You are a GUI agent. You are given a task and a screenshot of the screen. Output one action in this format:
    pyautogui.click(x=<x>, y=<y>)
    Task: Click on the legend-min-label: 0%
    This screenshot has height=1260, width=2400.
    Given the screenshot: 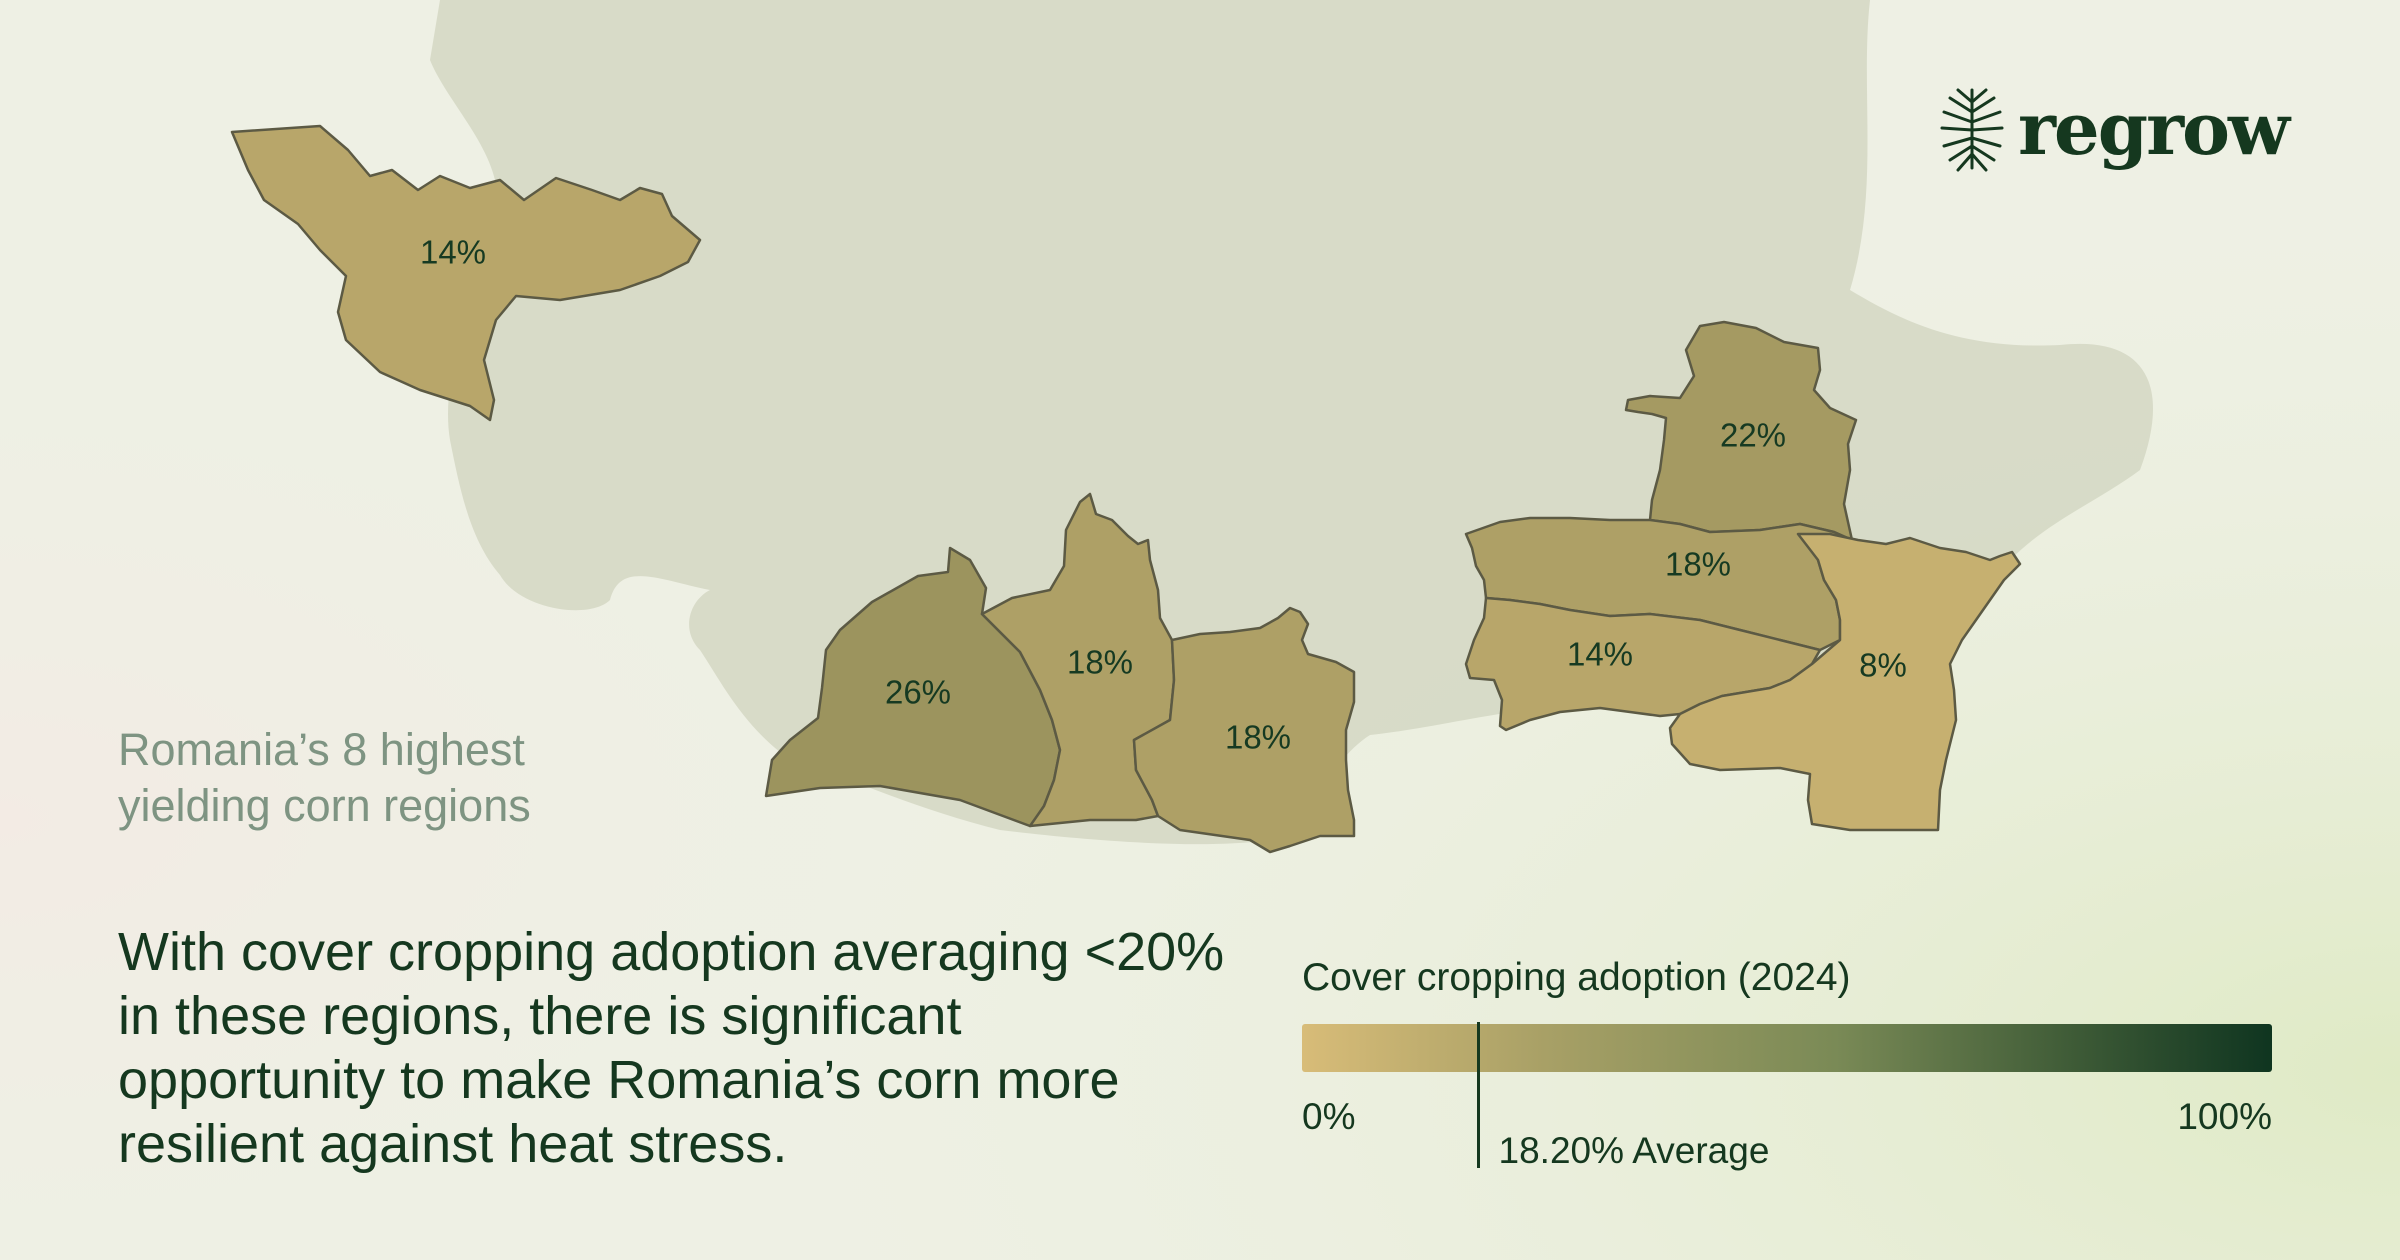 What is the action you would take?
    pyautogui.click(x=1329, y=1116)
    